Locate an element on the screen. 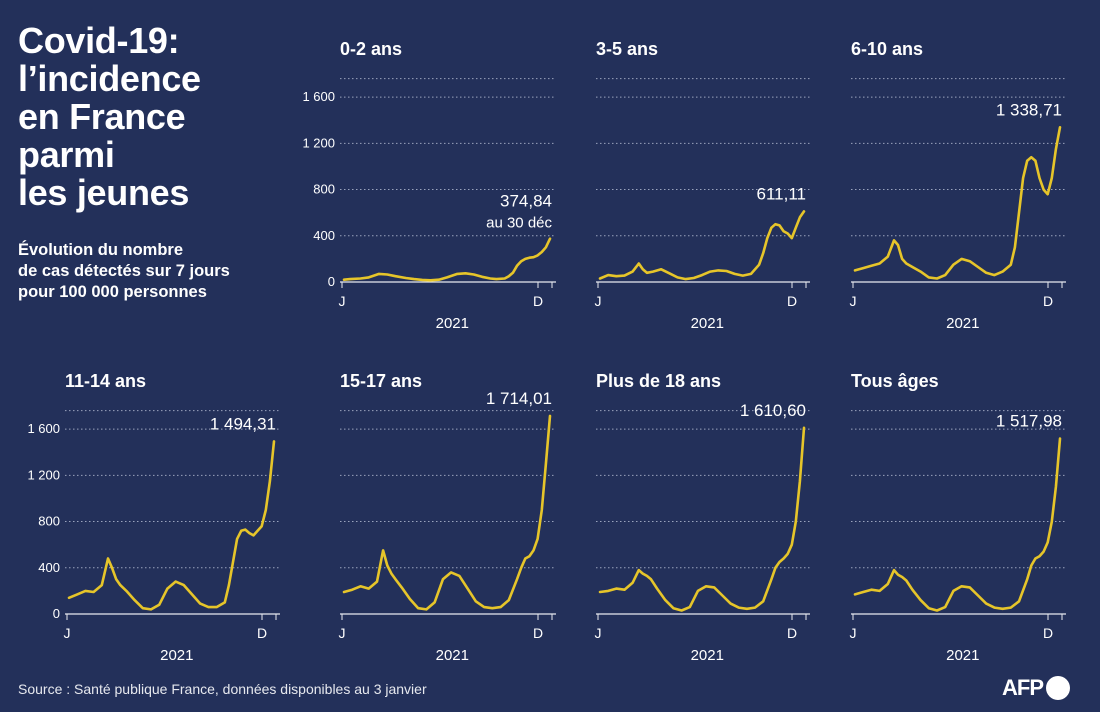  chart-title: Plus de 18 ans is located at coordinates (658, 381).